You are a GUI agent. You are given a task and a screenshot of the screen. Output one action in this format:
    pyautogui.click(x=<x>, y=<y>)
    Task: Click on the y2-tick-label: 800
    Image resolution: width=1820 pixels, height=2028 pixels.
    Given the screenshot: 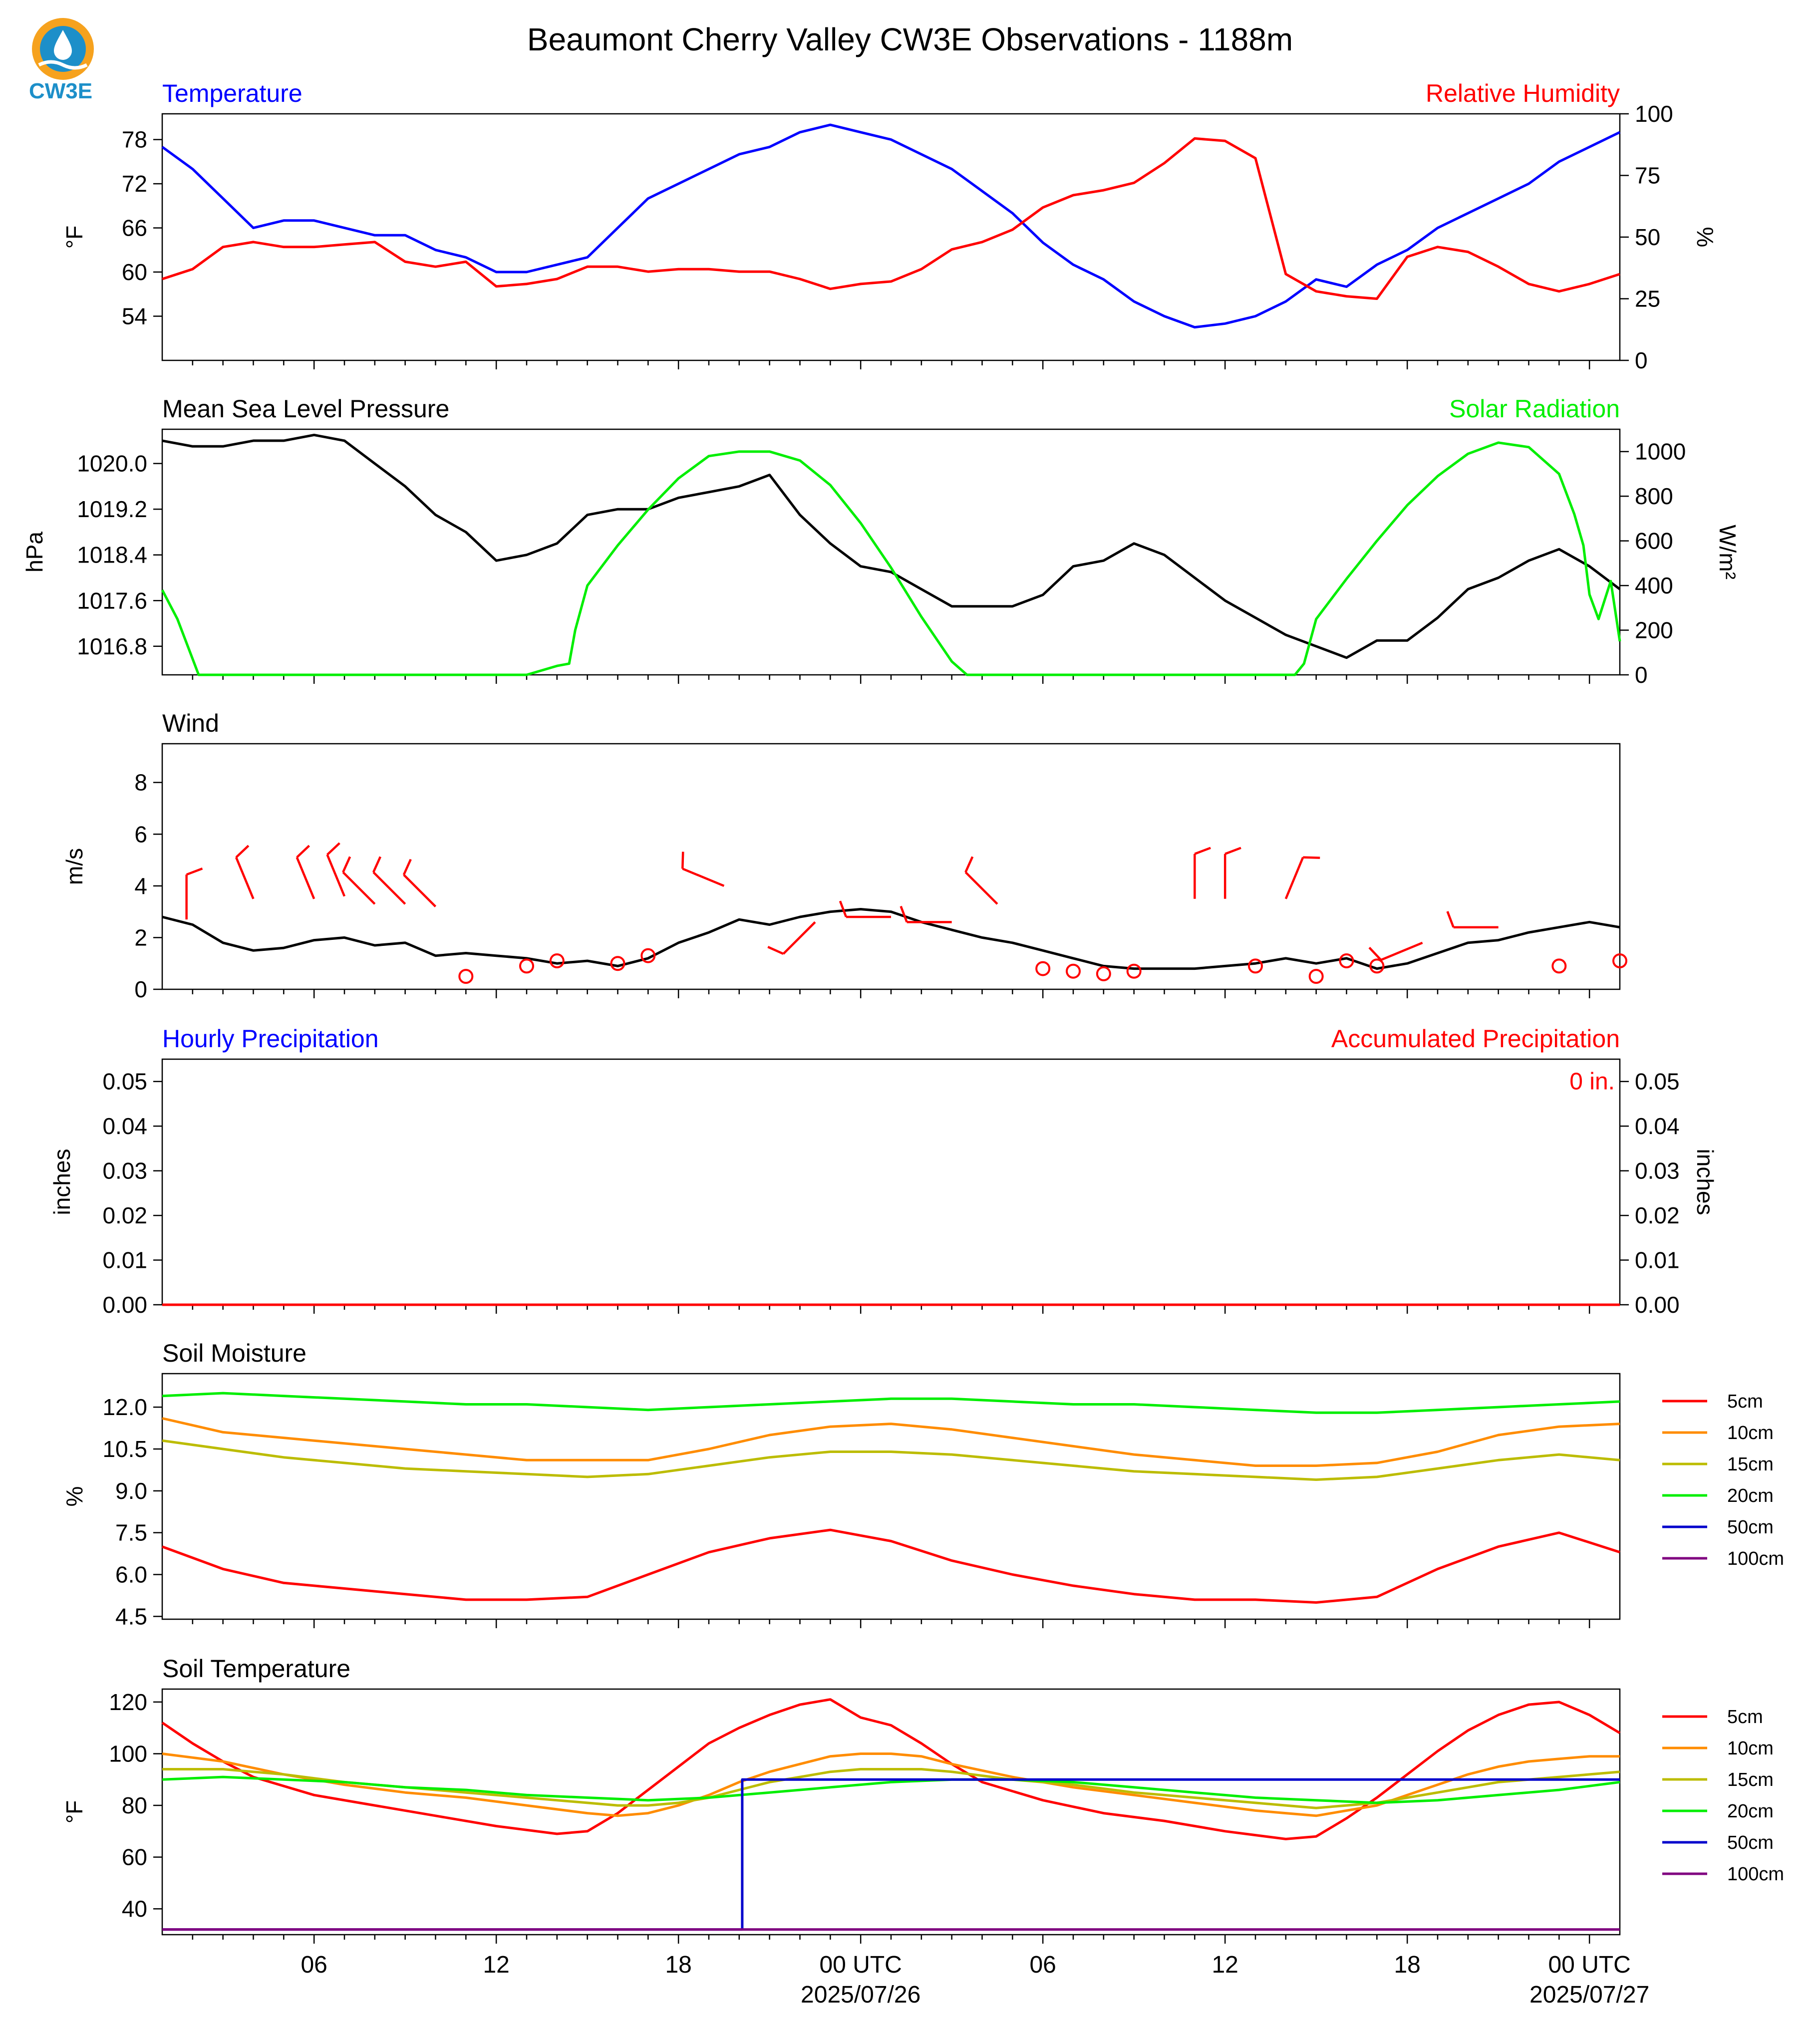 What is the action you would take?
    pyautogui.click(x=1654, y=496)
    